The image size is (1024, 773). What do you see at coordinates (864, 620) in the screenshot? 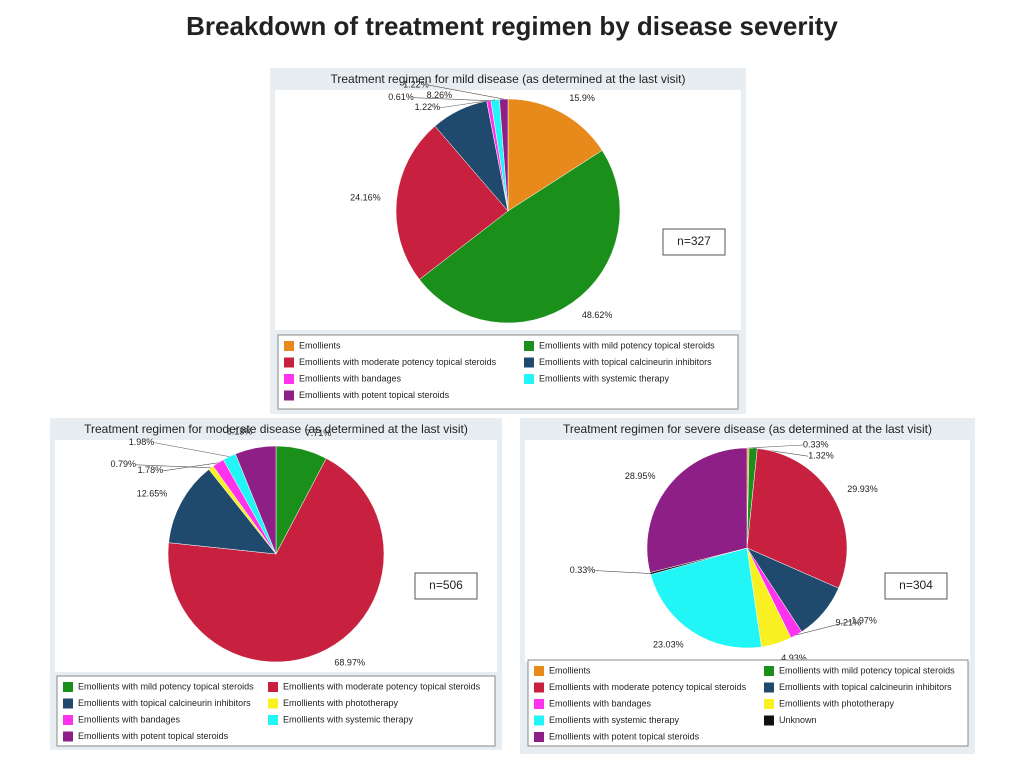
I see `slice-label: 1.97%` at bounding box center [864, 620].